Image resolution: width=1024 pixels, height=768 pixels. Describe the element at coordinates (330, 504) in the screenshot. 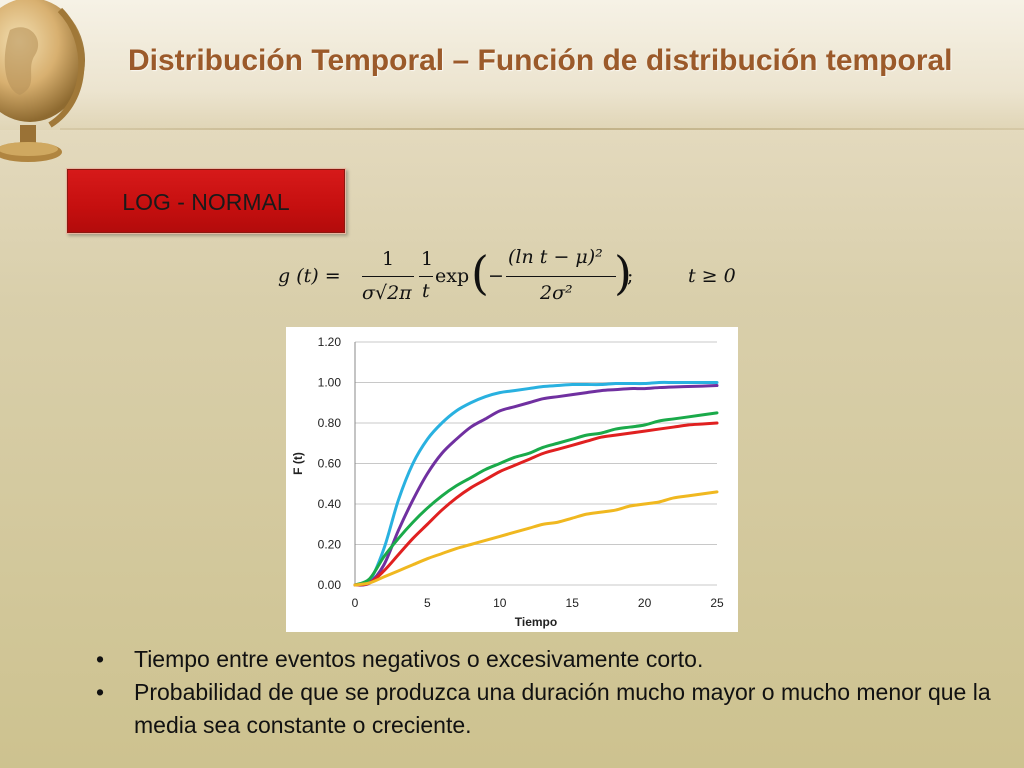

I see `y-tick-label: 0.40` at that location.